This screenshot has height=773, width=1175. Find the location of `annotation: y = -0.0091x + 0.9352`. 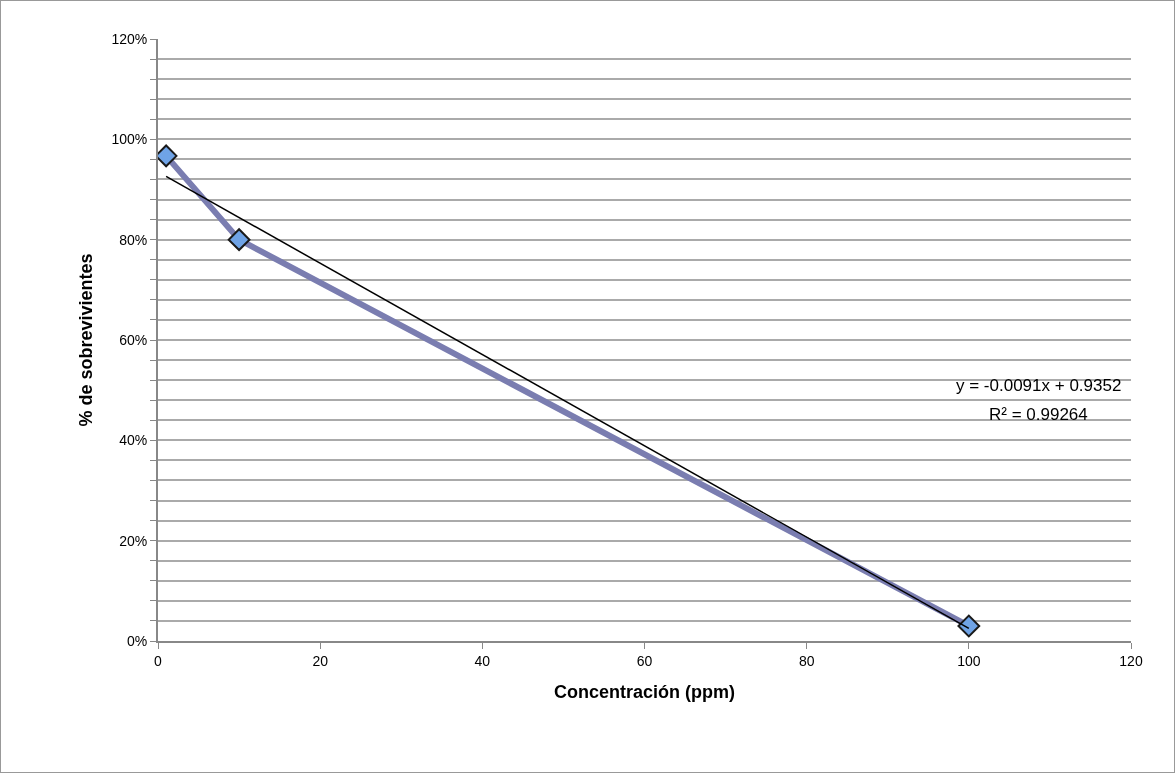

annotation: y = -0.0091x + 0.9352 is located at coordinates (1039, 385).